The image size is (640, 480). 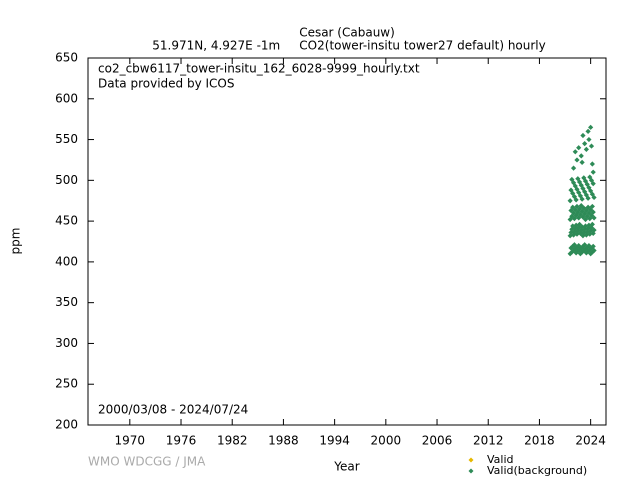 I want to click on y-tick-label: 450, so click(x=66, y=221).